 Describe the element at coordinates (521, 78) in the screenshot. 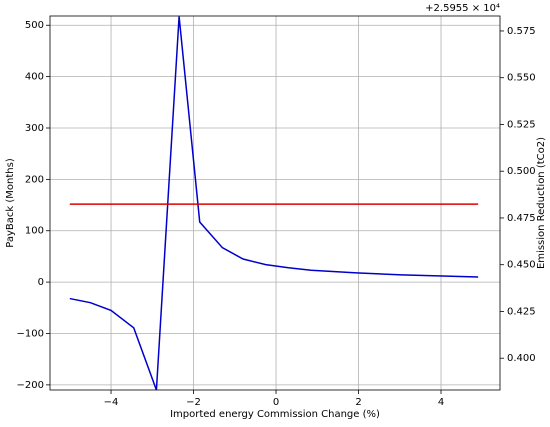

I see `y2-tick-label: 0.550` at that location.